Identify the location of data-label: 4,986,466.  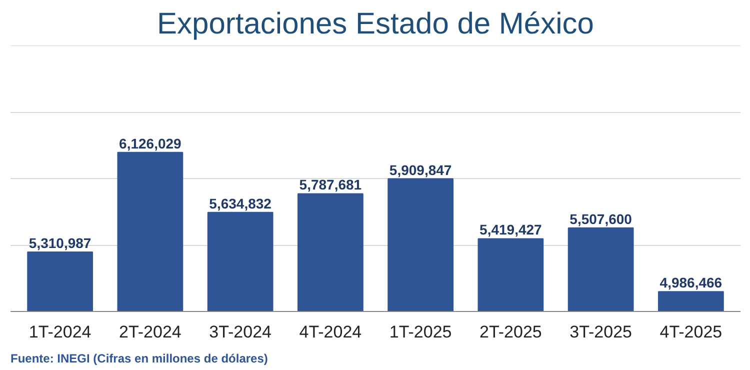
(691, 282).